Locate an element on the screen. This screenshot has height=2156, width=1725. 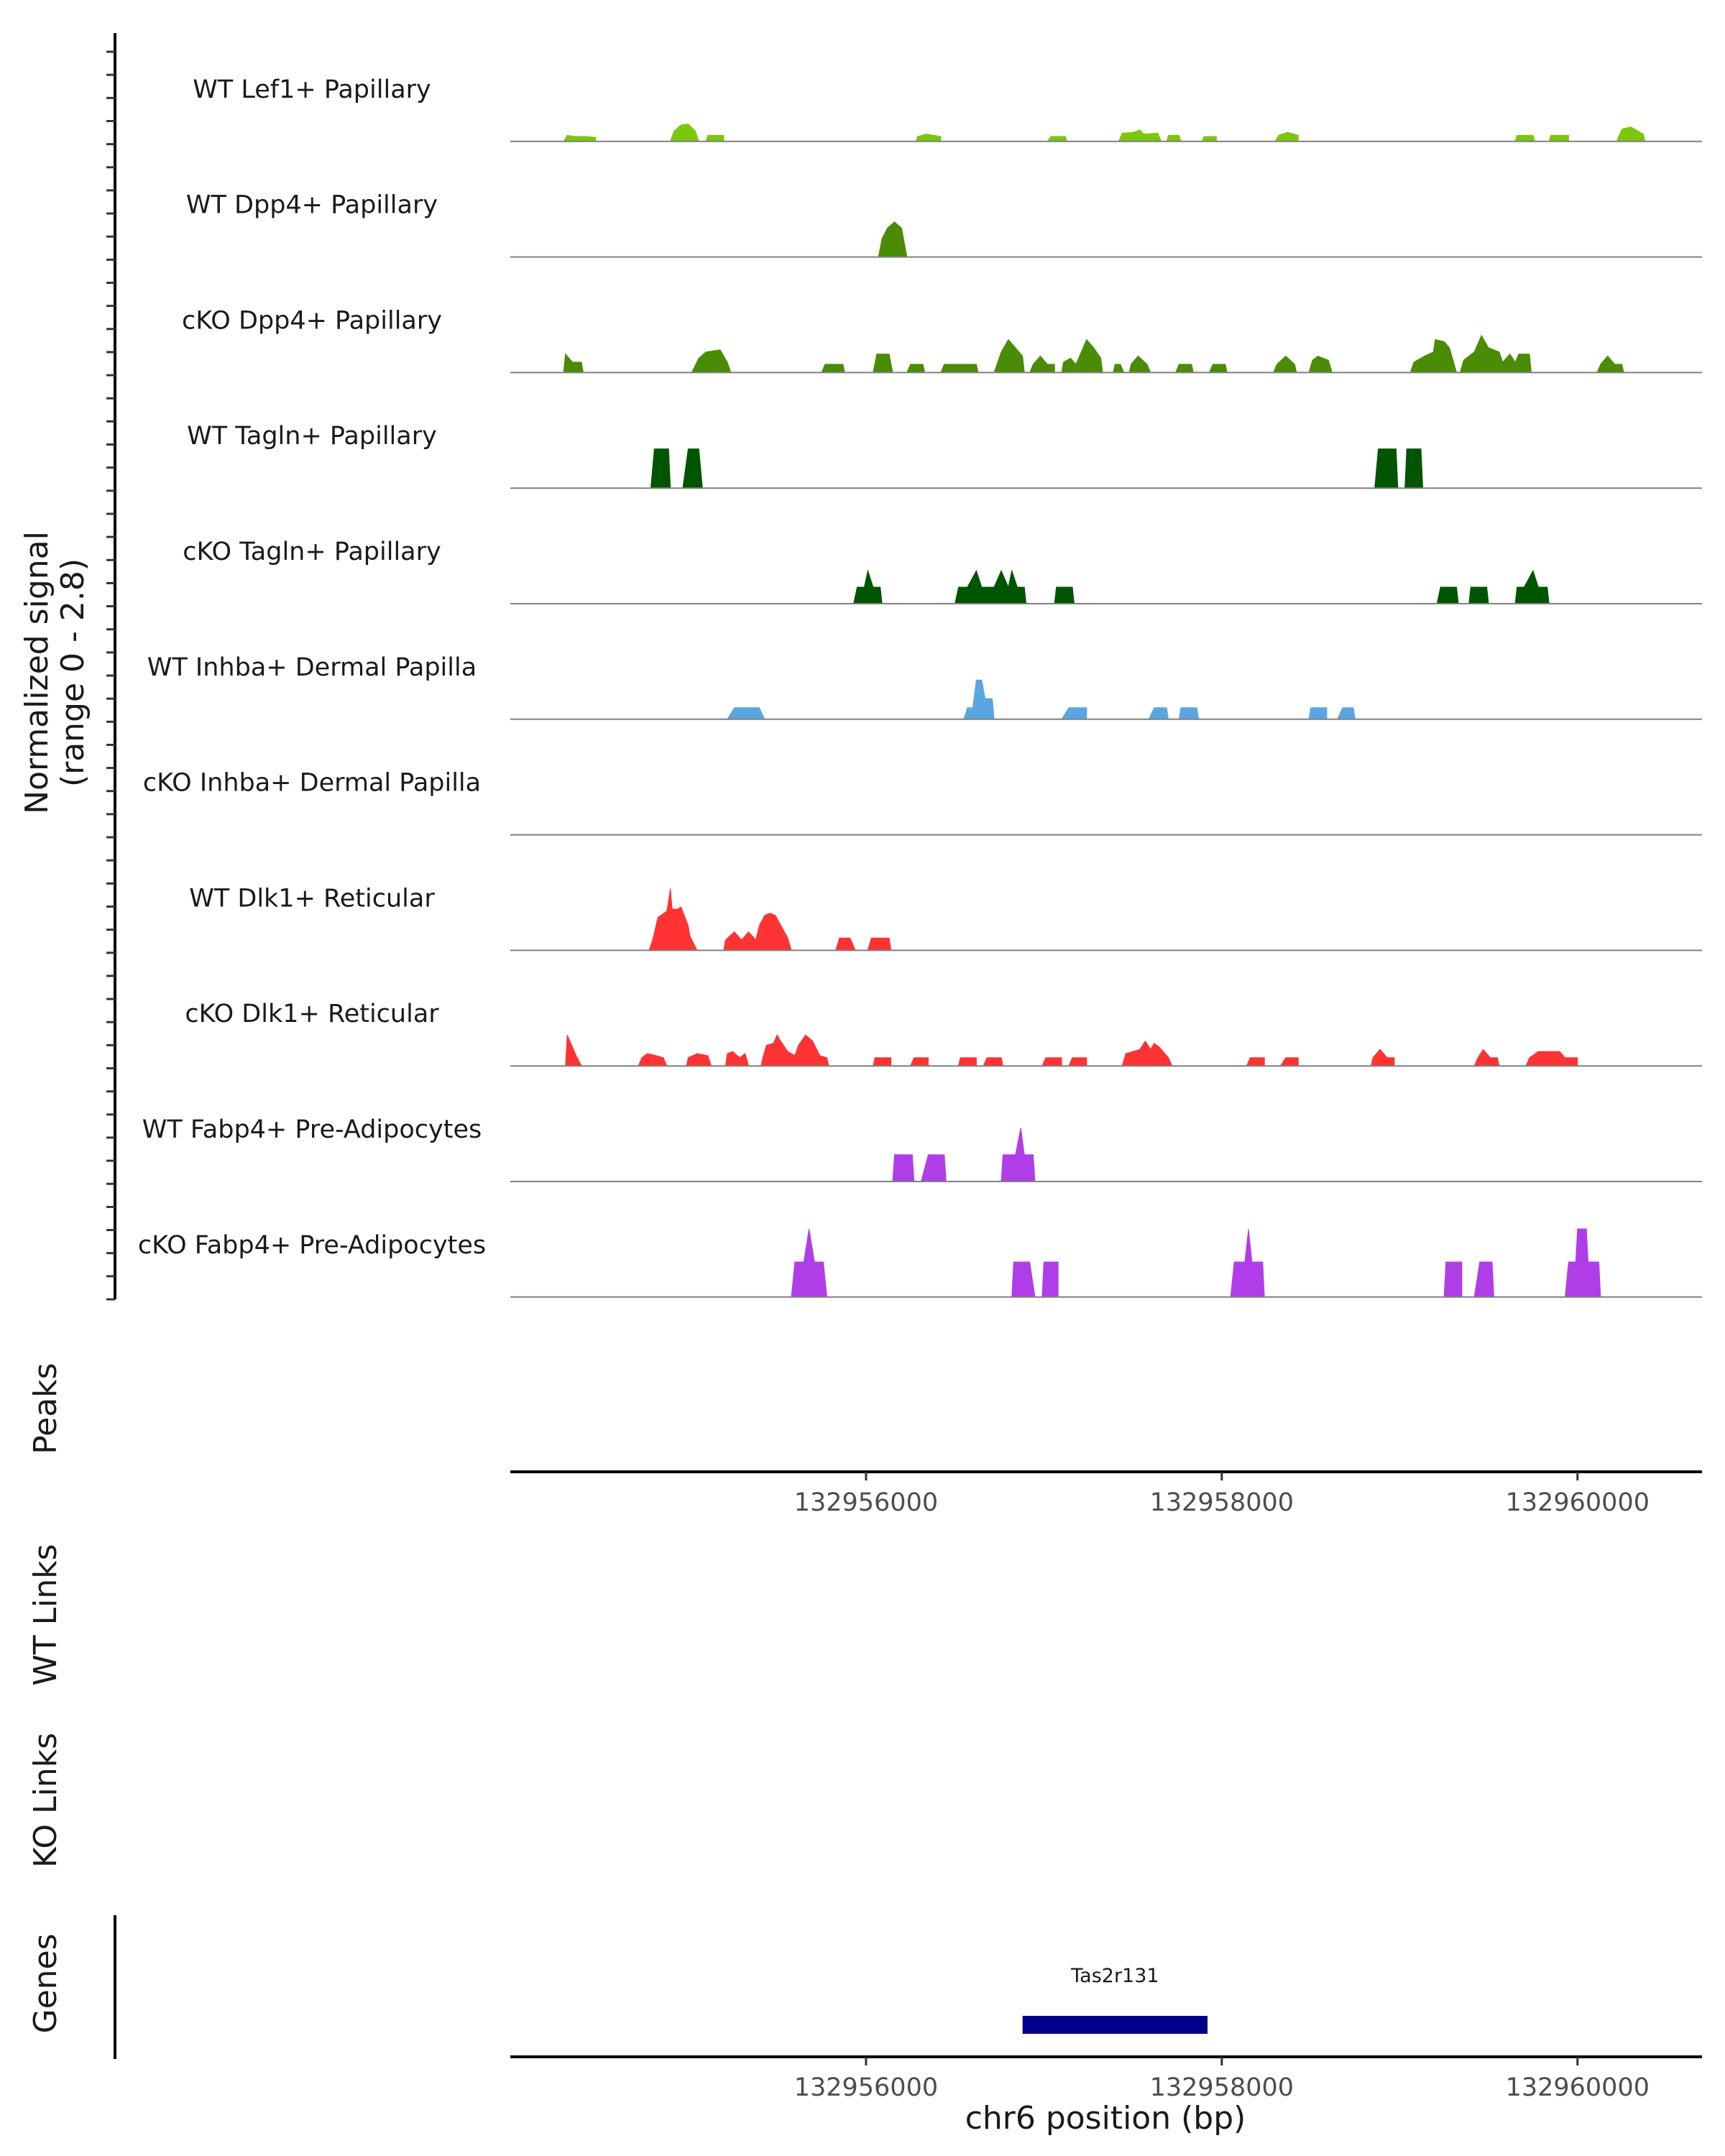
coverage-track: cKO Inhba+ Dermal Papilla is located at coordinates (922, 802).